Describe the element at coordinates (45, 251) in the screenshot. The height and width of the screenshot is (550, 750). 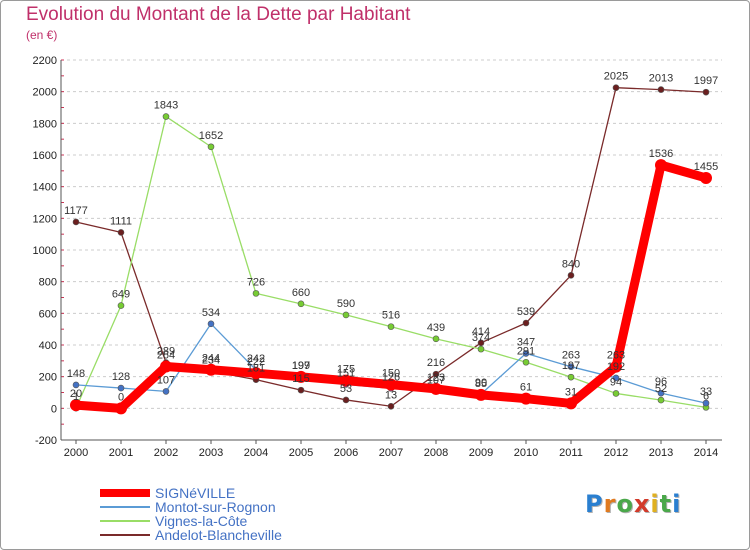
I see `y-tick-label: 1000` at that location.